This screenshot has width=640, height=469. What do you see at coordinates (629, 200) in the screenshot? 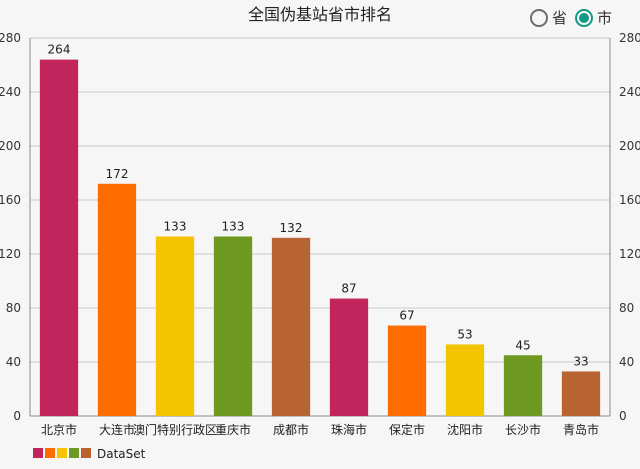
I see `y-tick-label-right: 160` at bounding box center [629, 200].